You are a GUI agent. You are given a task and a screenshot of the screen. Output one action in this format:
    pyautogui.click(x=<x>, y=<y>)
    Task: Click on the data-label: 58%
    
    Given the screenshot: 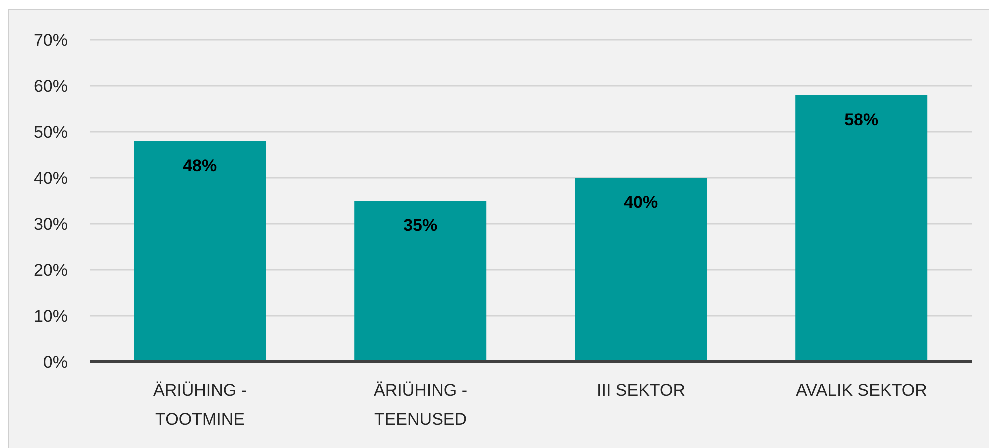 What is the action you would take?
    pyautogui.click(x=861, y=120)
    